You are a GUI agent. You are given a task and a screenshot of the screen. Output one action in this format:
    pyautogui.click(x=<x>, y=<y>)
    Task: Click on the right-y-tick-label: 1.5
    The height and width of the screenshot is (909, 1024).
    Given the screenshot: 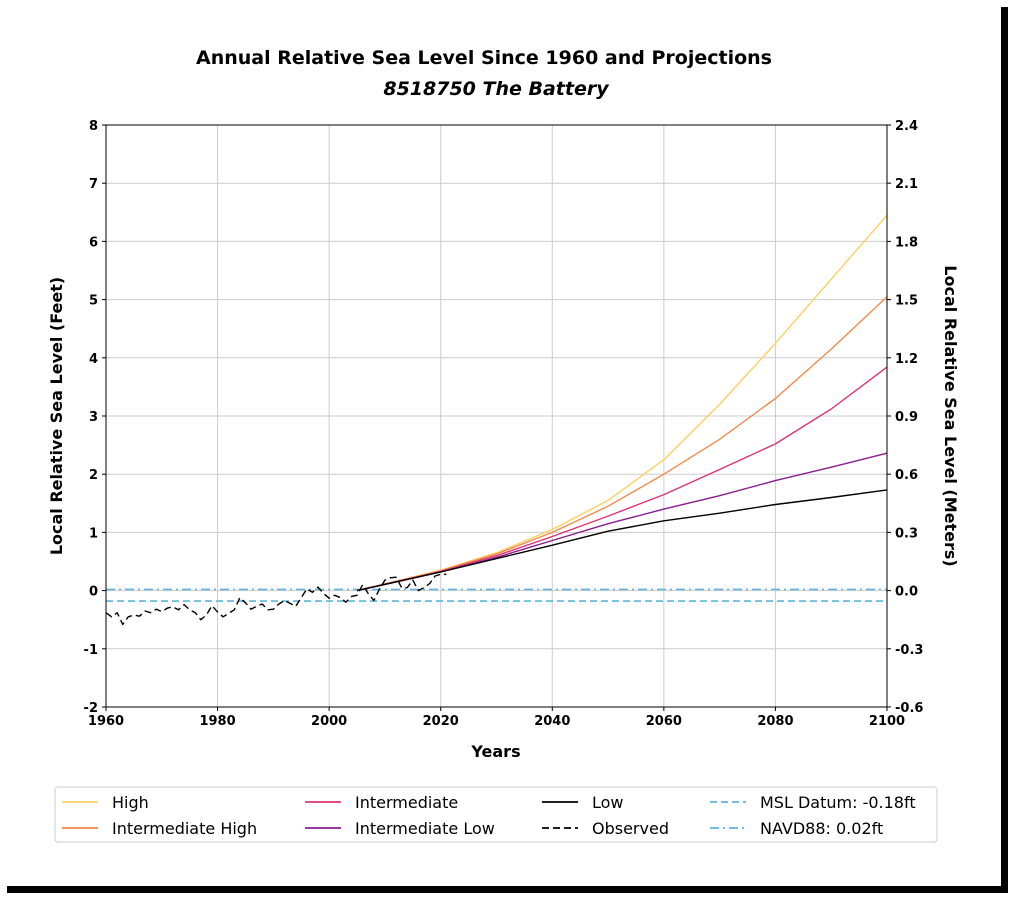 What is the action you would take?
    pyautogui.click(x=906, y=301)
    